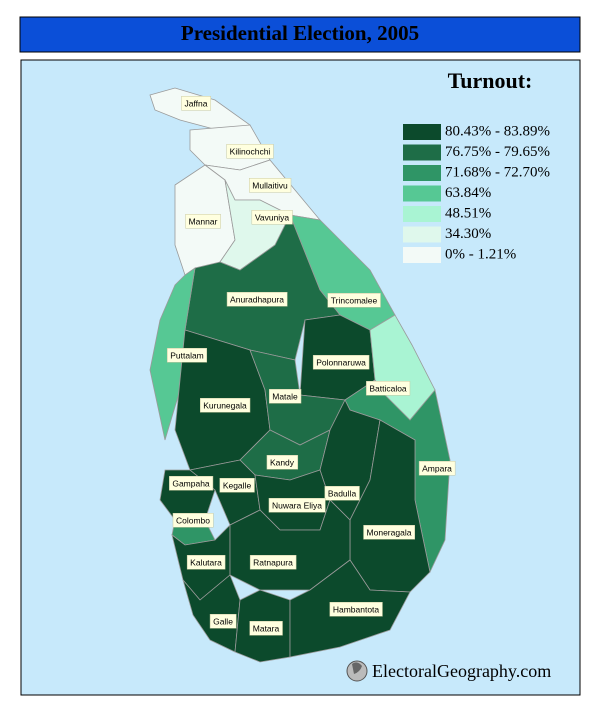 The width and height of the screenshot is (601, 709). Describe the element at coordinates (357, 668) in the screenshot. I see `logo-icon-detail` at that location.